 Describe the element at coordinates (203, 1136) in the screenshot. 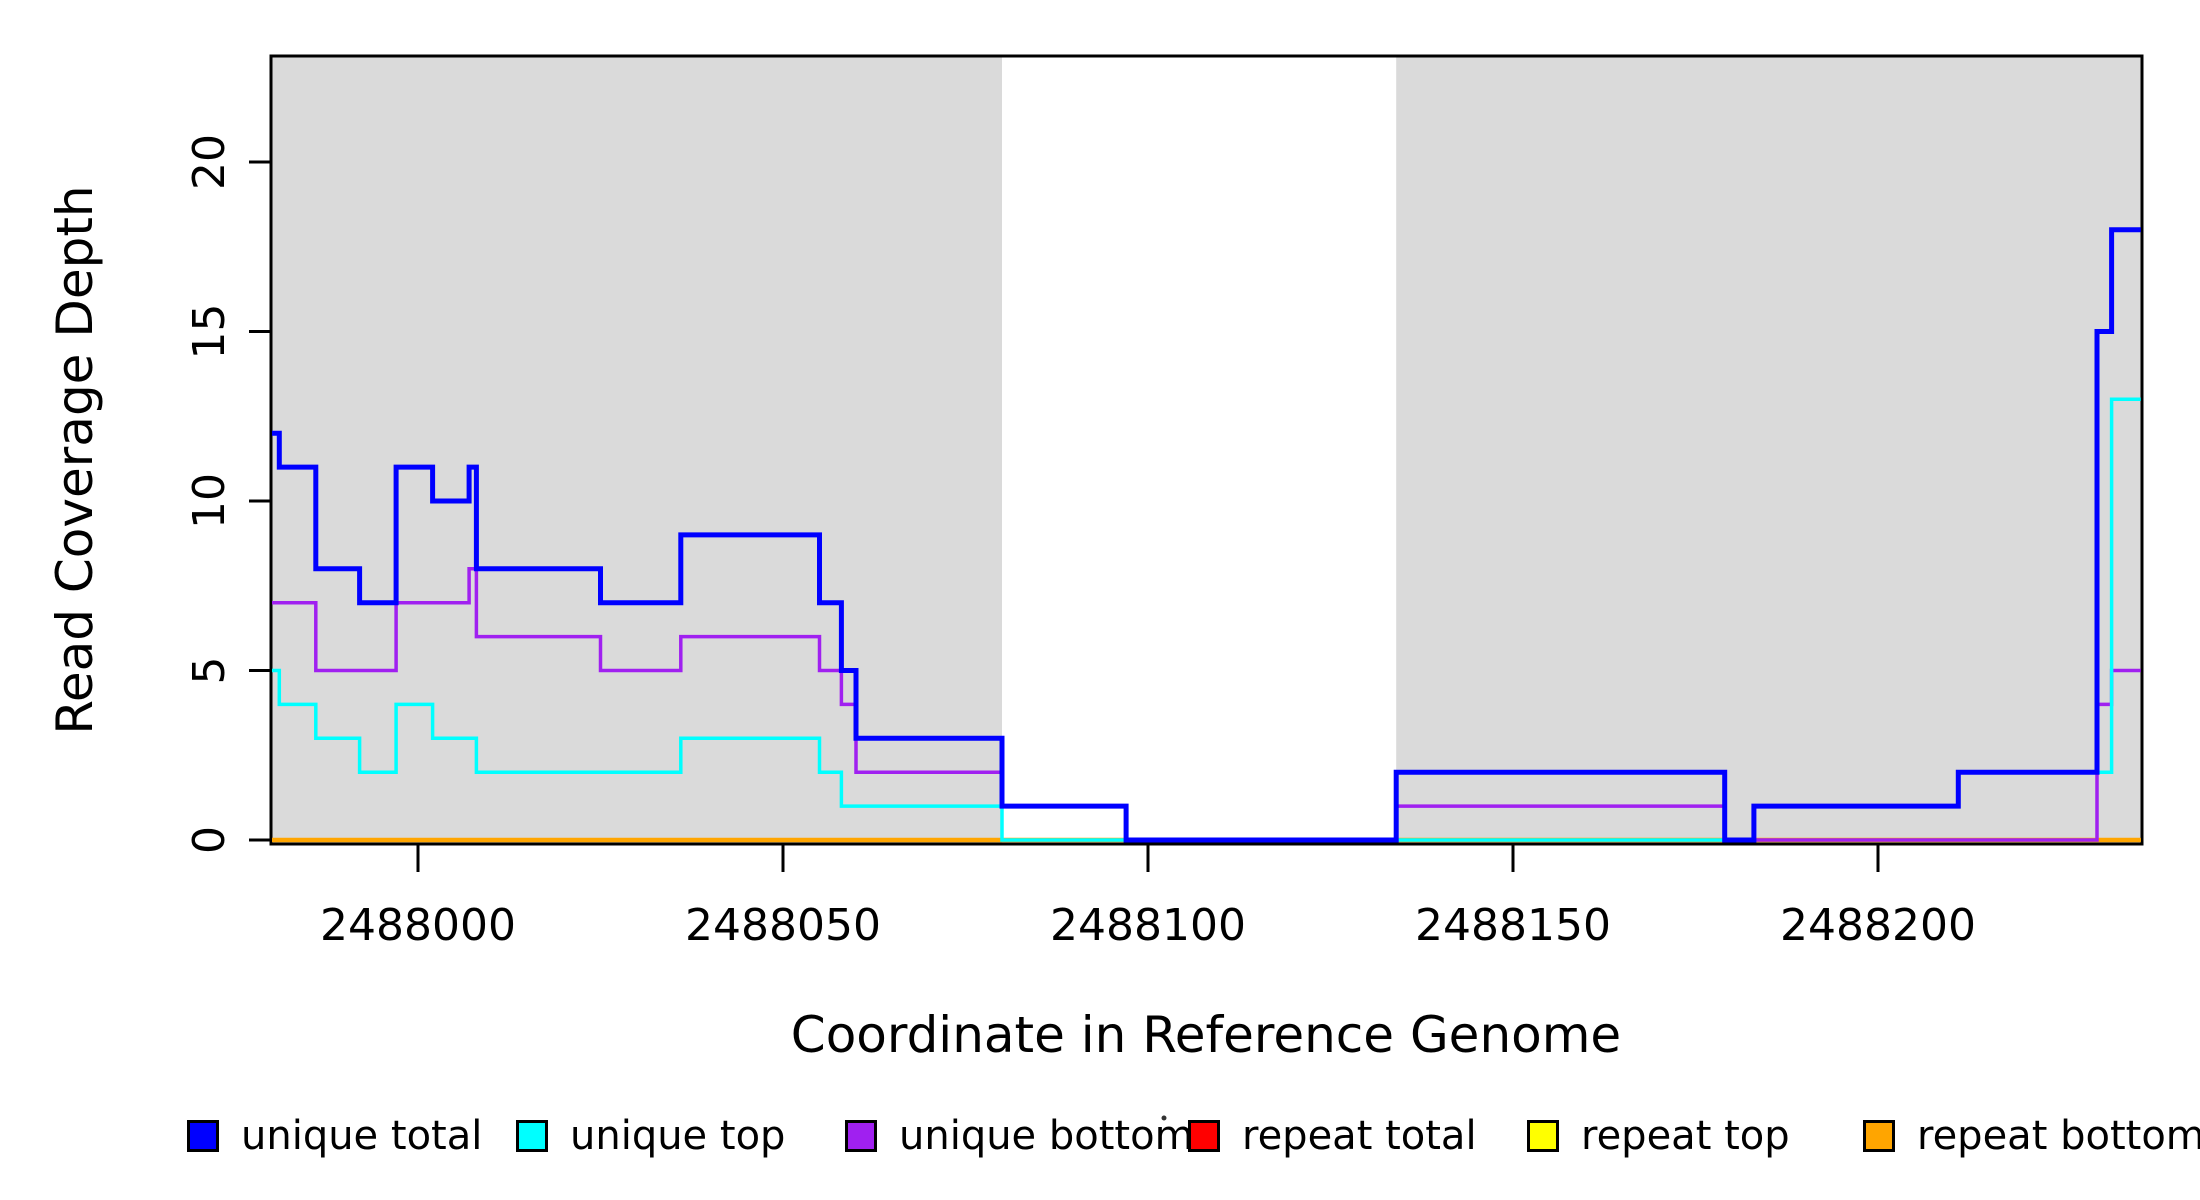

I see `legend-swatch-unique-total` at that location.